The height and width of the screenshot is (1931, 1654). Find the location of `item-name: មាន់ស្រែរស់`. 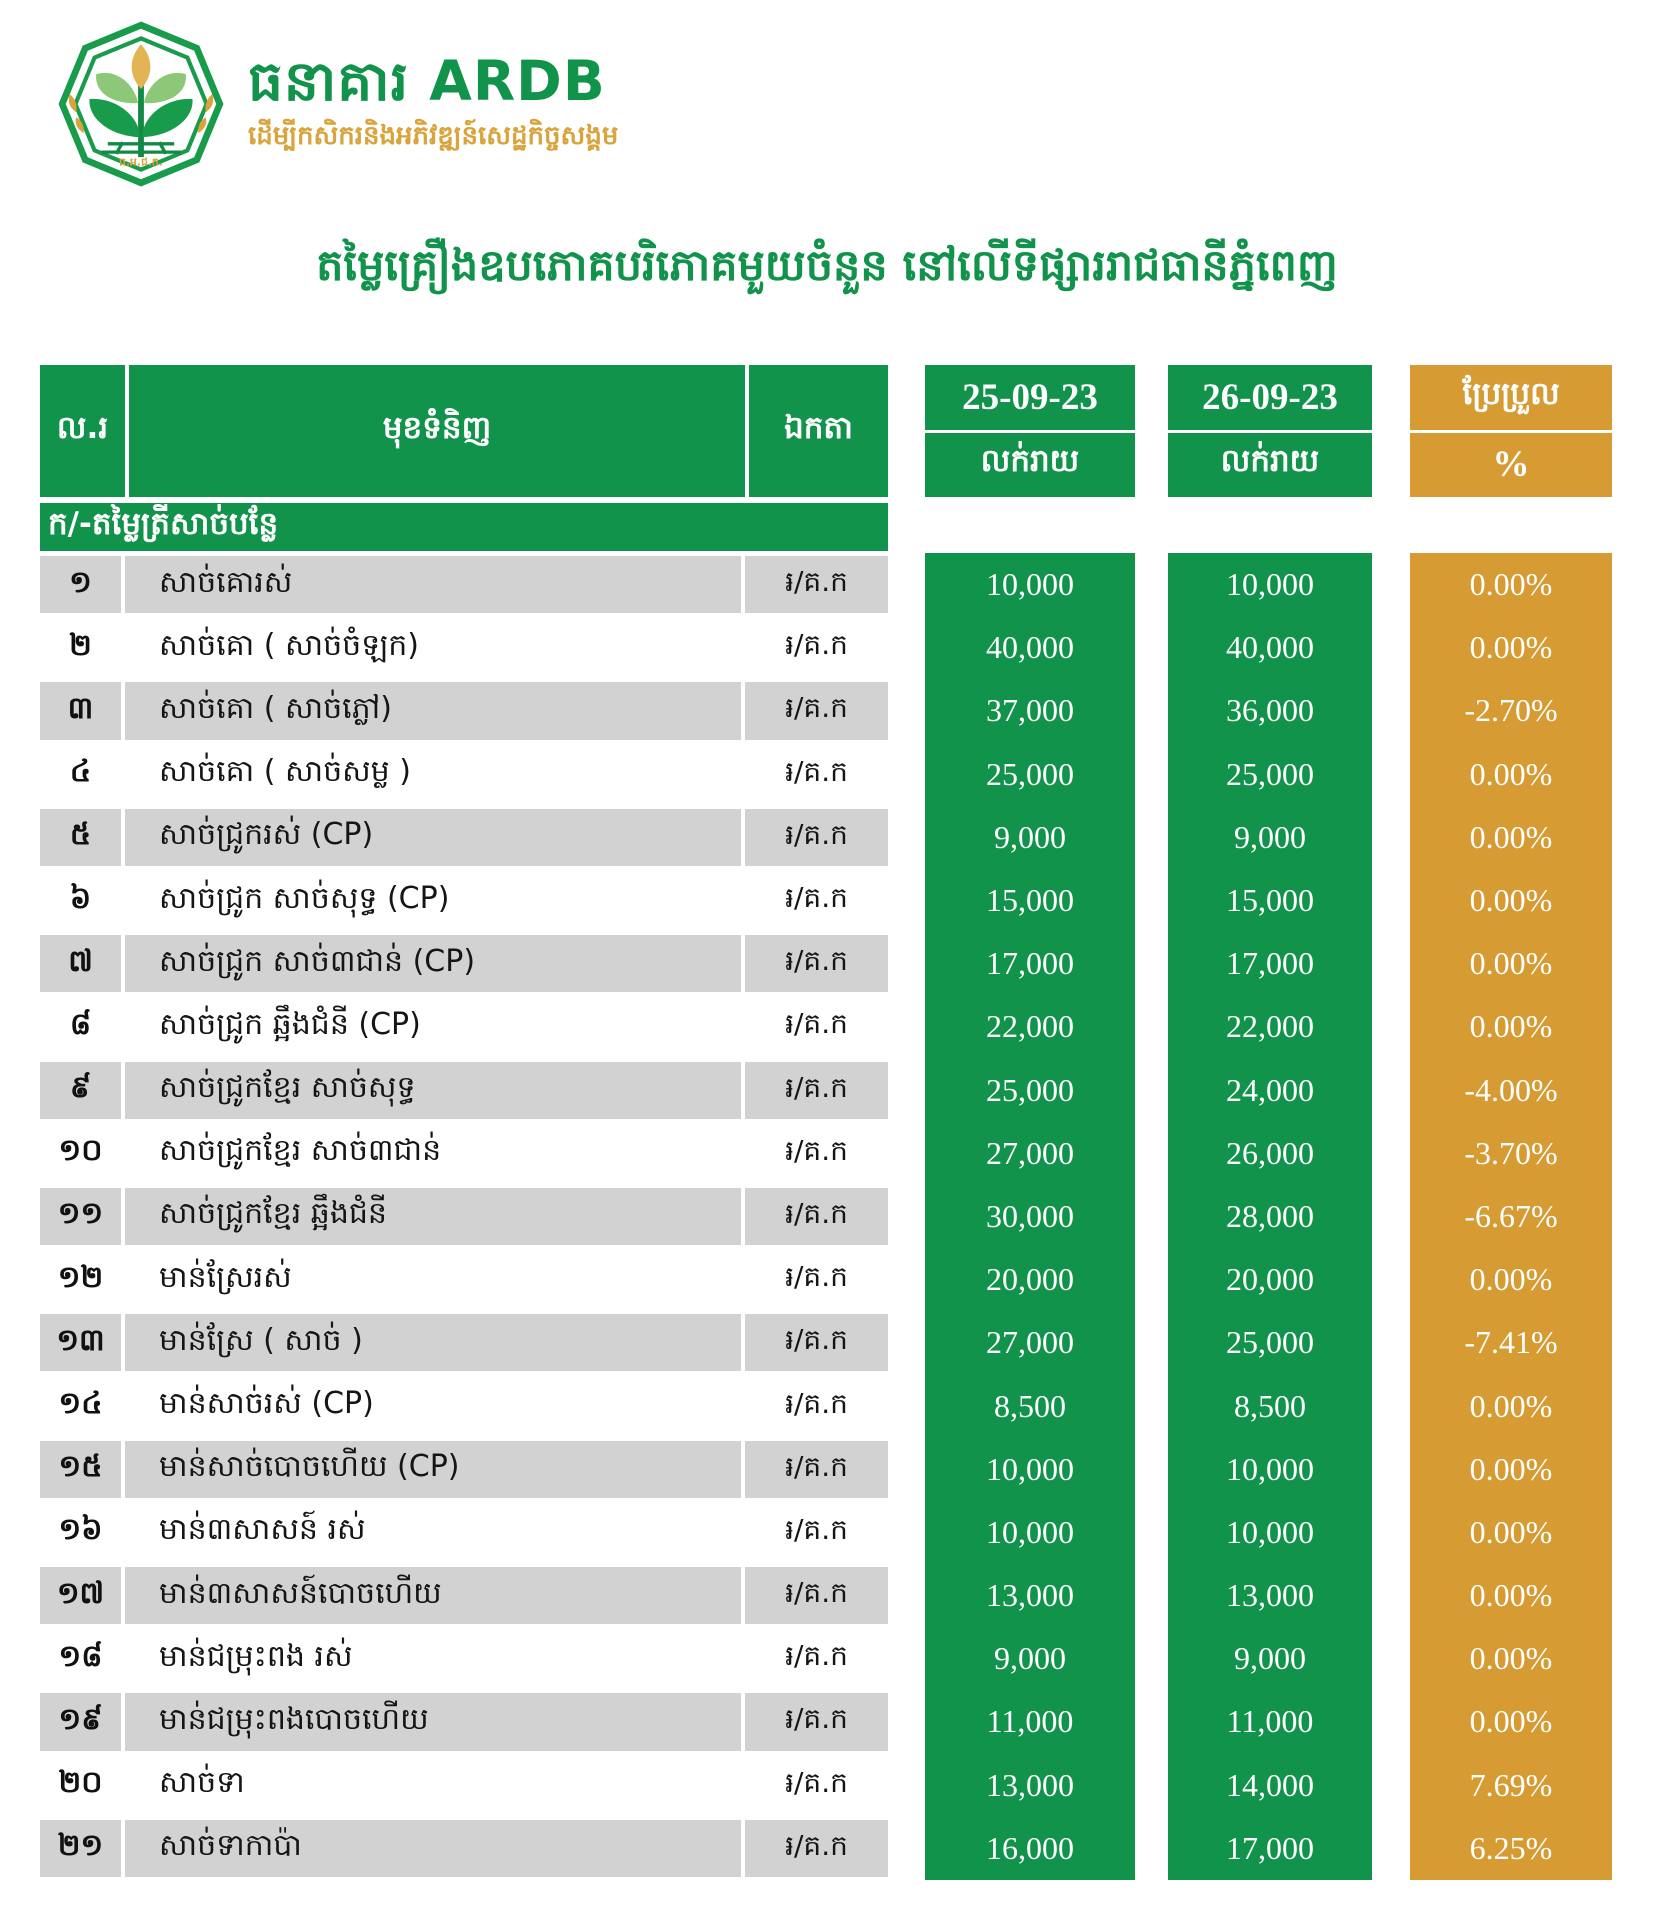

item-name: មាន់ស្រែរស់ is located at coordinates (435, 1280).